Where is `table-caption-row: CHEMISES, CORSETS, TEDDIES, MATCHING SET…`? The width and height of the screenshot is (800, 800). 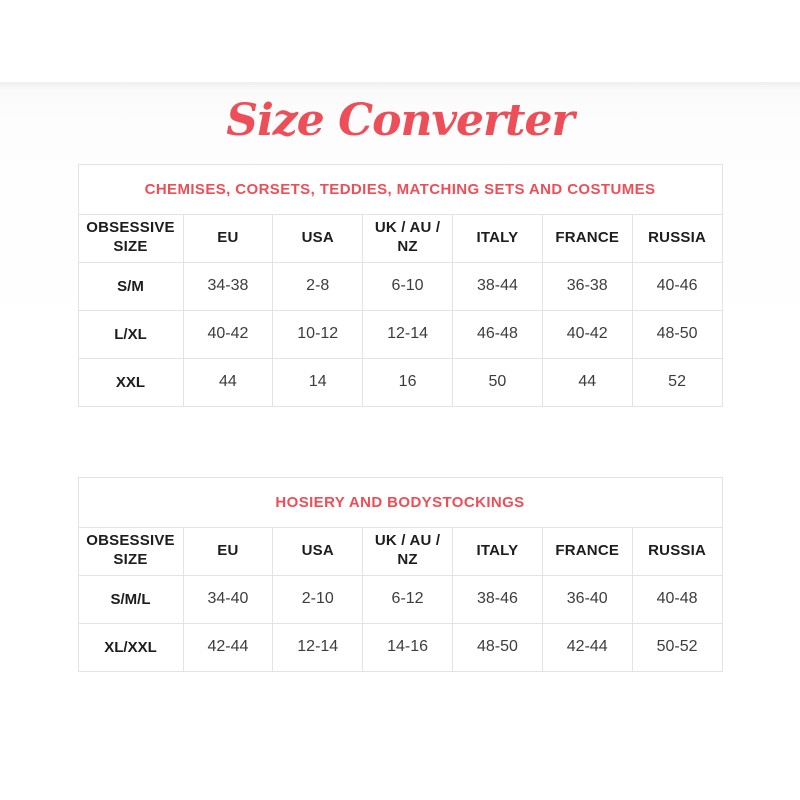 table-caption-row: CHEMISES, CORSETS, TEDDIES, MATCHING SET… is located at coordinates (400, 189).